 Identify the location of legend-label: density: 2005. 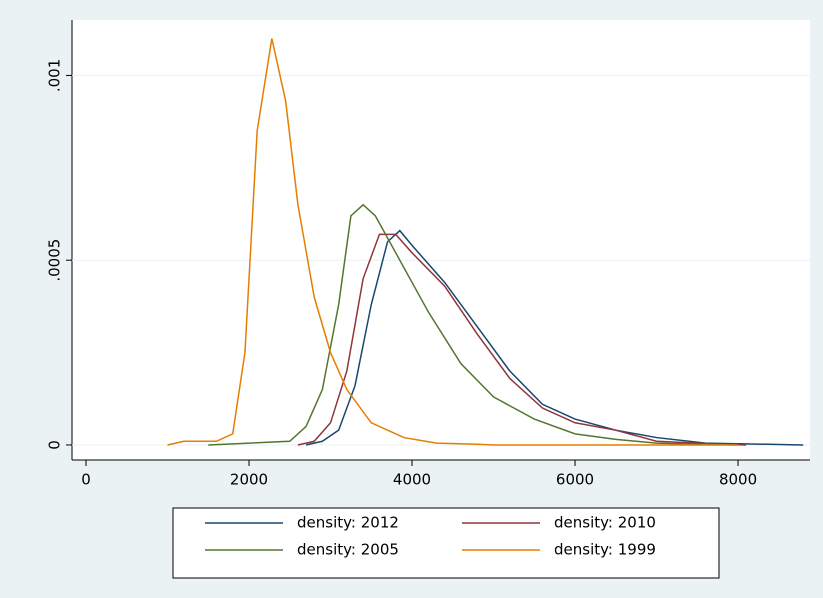
(348, 550).